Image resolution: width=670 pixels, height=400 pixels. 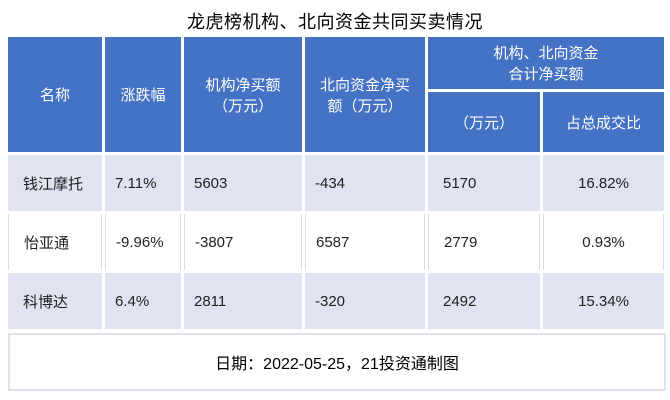 What do you see at coordinates (243, 242) in the screenshot?
I see `cell-inst-net-buy: -3807` at bounding box center [243, 242].